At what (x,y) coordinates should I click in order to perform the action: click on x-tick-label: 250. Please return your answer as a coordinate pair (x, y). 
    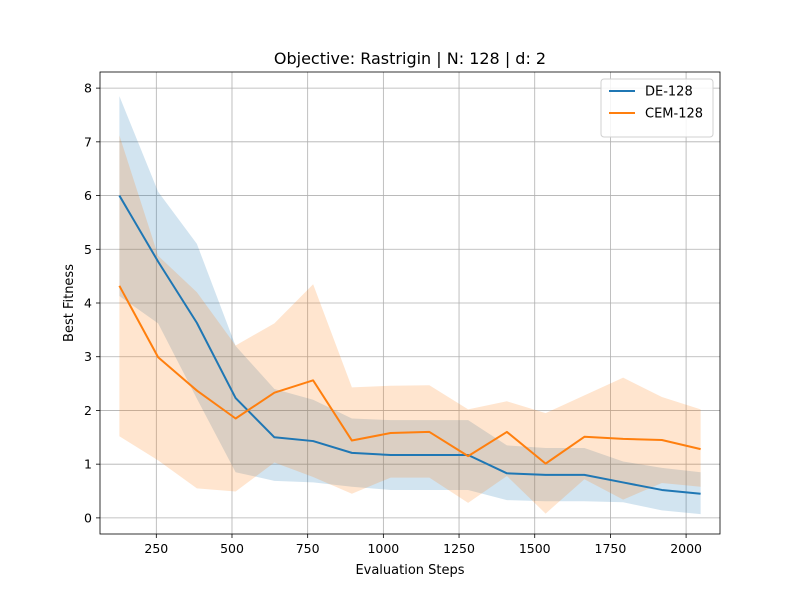
    Looking at the image, I should click on (156, 548).